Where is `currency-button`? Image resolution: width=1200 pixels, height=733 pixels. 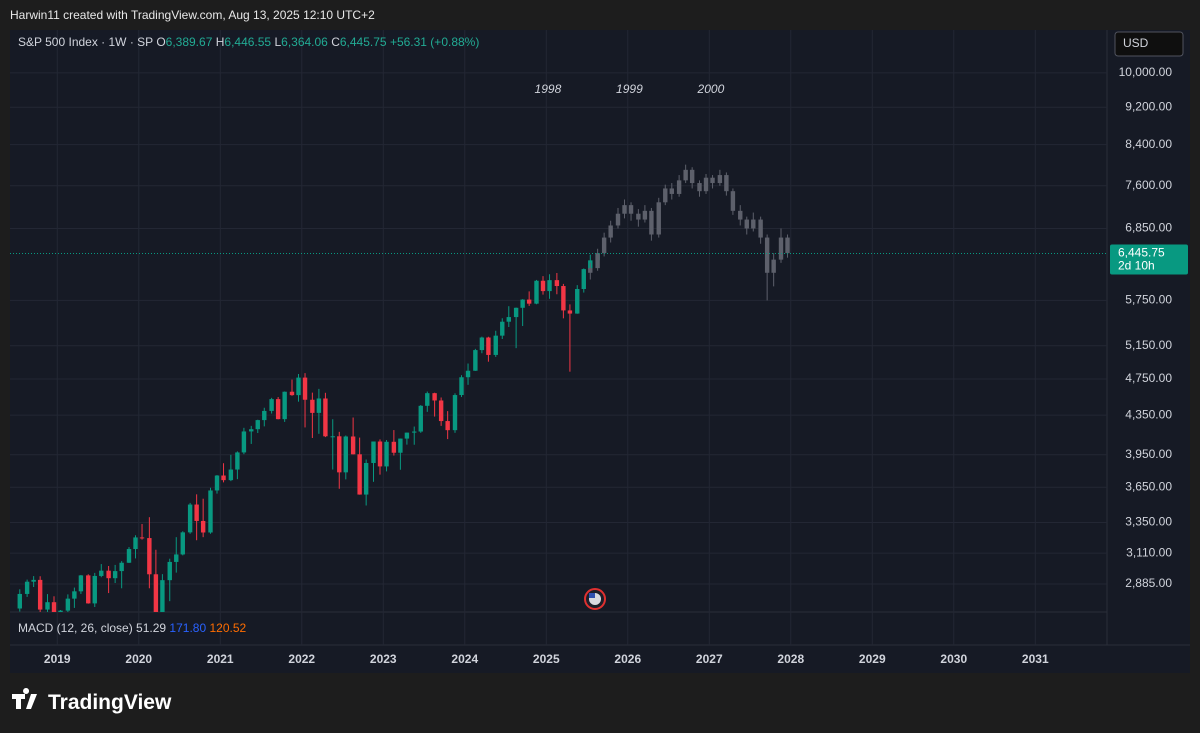 currency-button is located at coordinates (1149, 44).